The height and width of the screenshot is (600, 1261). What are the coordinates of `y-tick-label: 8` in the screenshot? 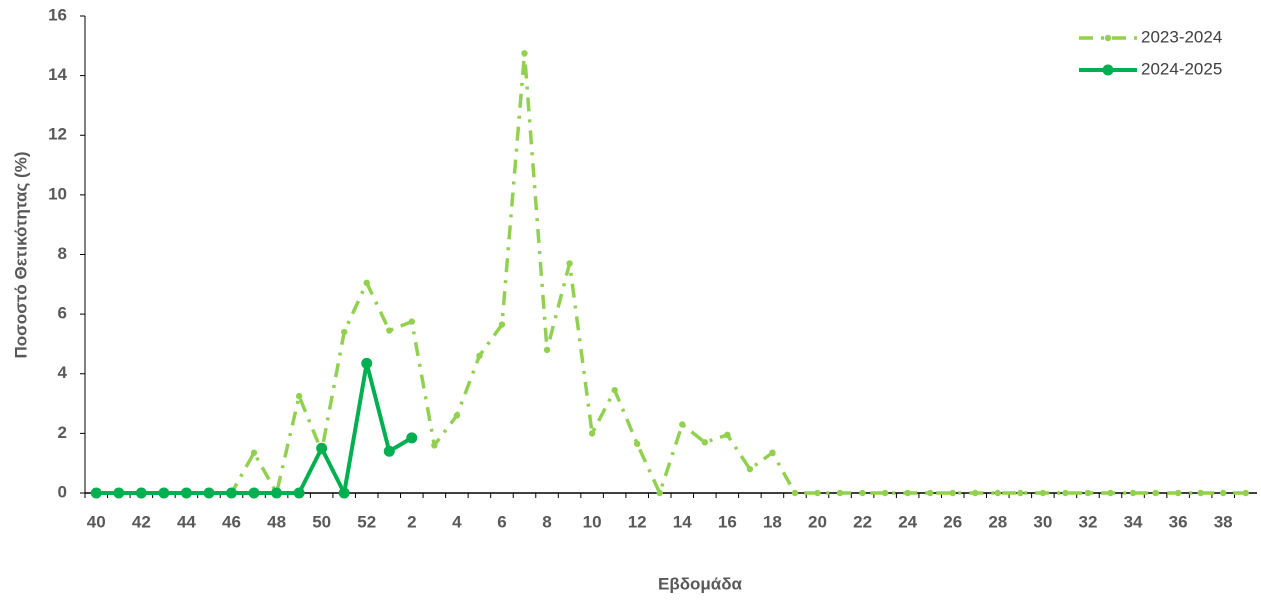 It's located at (62, 253).